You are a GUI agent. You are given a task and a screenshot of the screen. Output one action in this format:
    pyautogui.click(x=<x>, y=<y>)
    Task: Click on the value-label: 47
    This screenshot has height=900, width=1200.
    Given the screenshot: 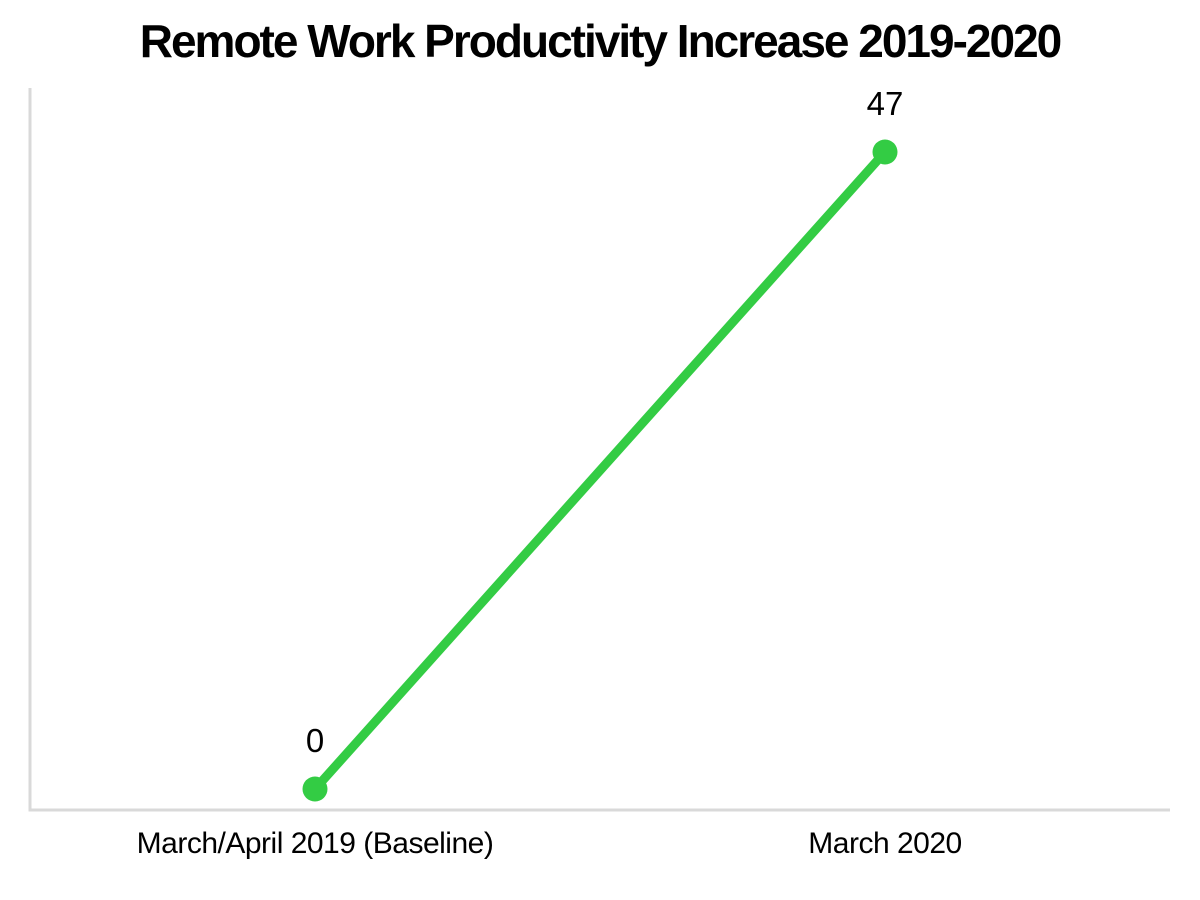 What is the action you would take?
    pyautogui.click(x=885, y=103)
    